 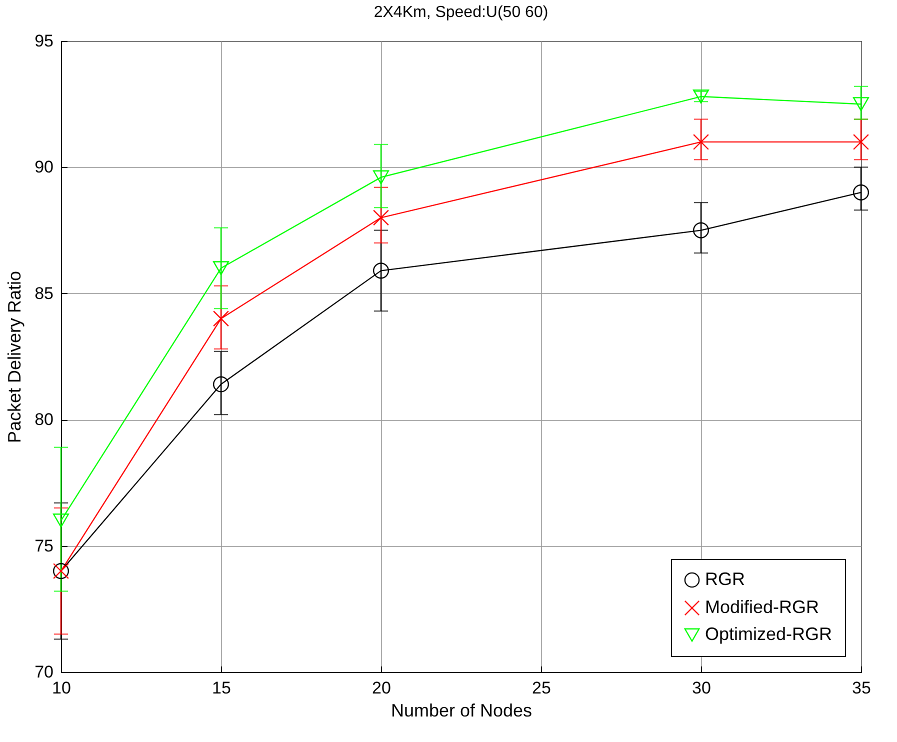 What do you see at coordinates (701, 688) in the screenshot?
I see `x-tick-label: 30` at bounding box center [701, 688].